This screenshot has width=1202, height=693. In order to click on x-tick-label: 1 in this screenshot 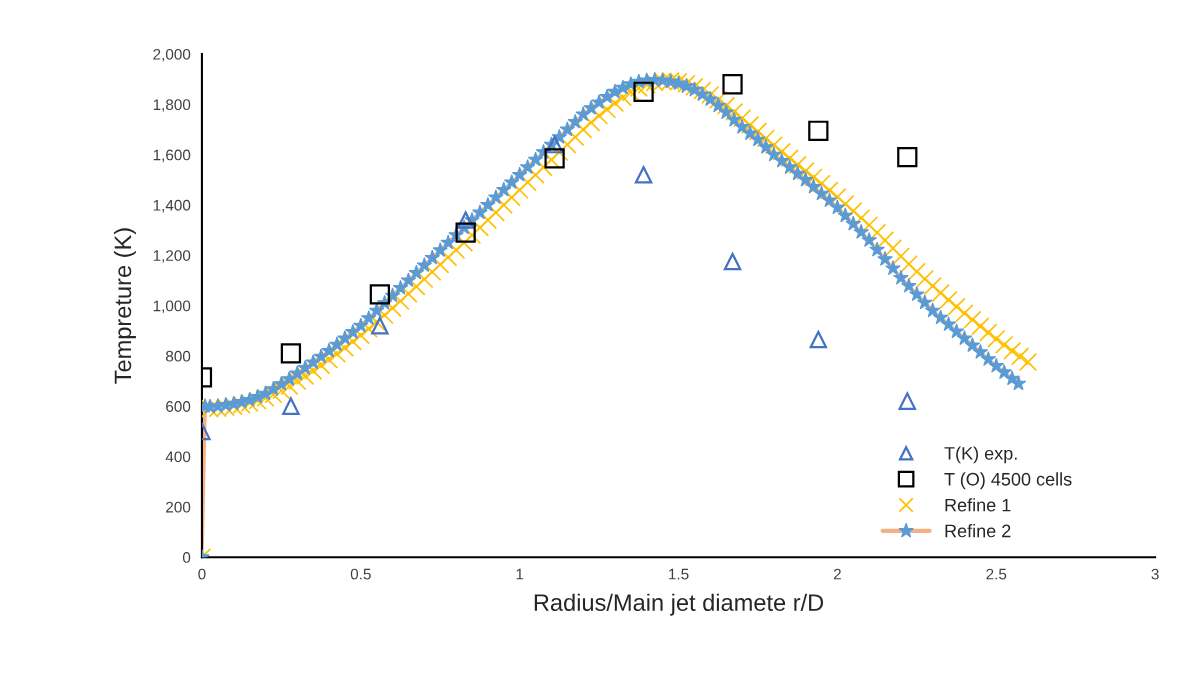, I will do `click(520, 574)`.